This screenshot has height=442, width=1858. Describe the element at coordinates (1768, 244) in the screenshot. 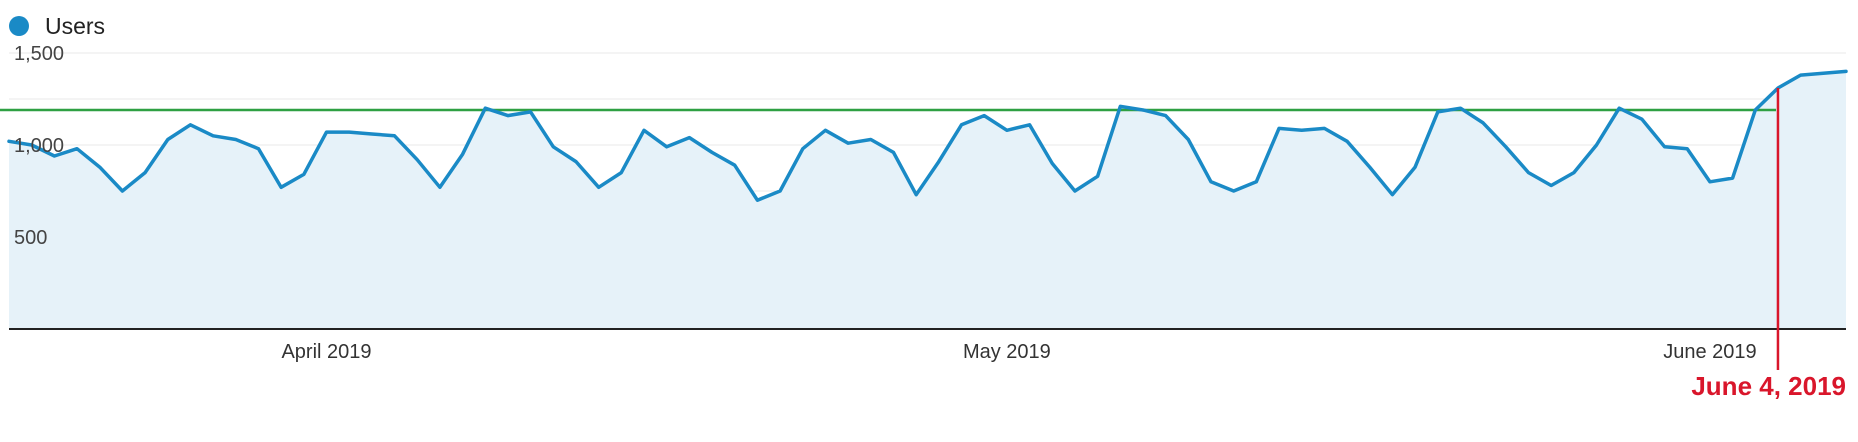

I see `annotations: June 4, 2019` at that location.